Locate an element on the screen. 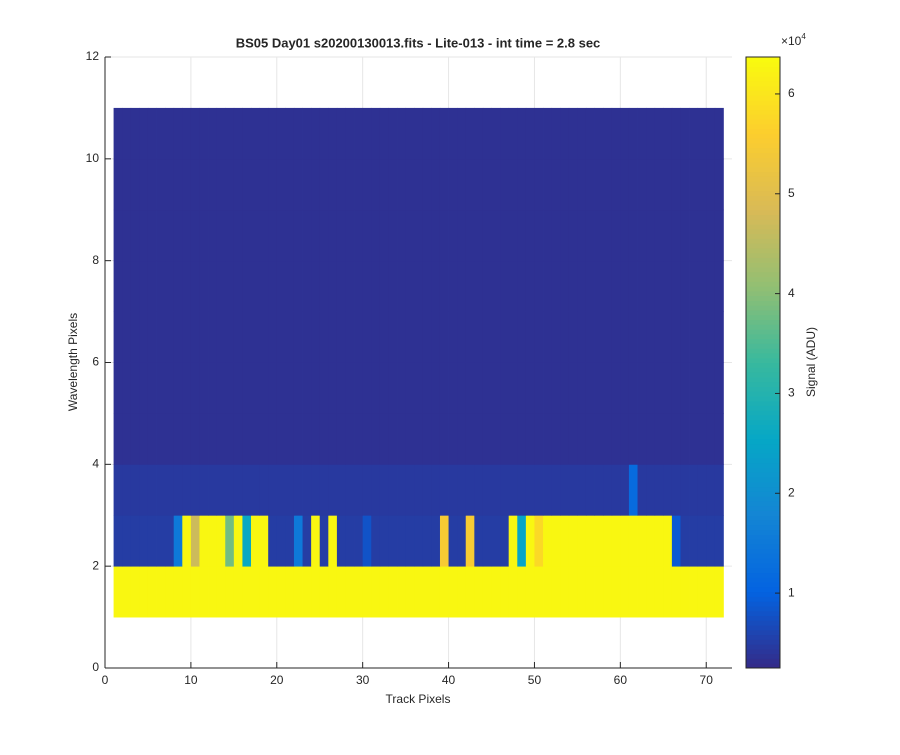 The image size is (900, 755). colorbar-tick-label: 1 is located at coordinates (791, 592).